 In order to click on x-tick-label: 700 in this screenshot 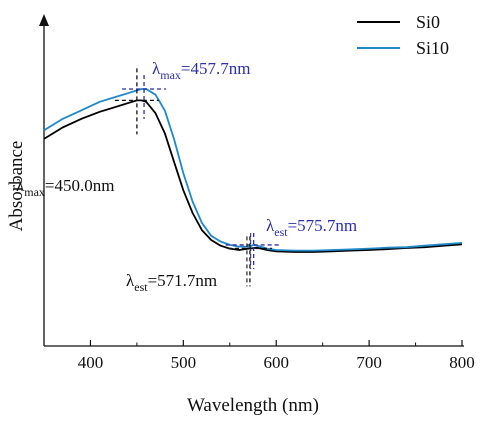, I will do `click(369, 362)`.